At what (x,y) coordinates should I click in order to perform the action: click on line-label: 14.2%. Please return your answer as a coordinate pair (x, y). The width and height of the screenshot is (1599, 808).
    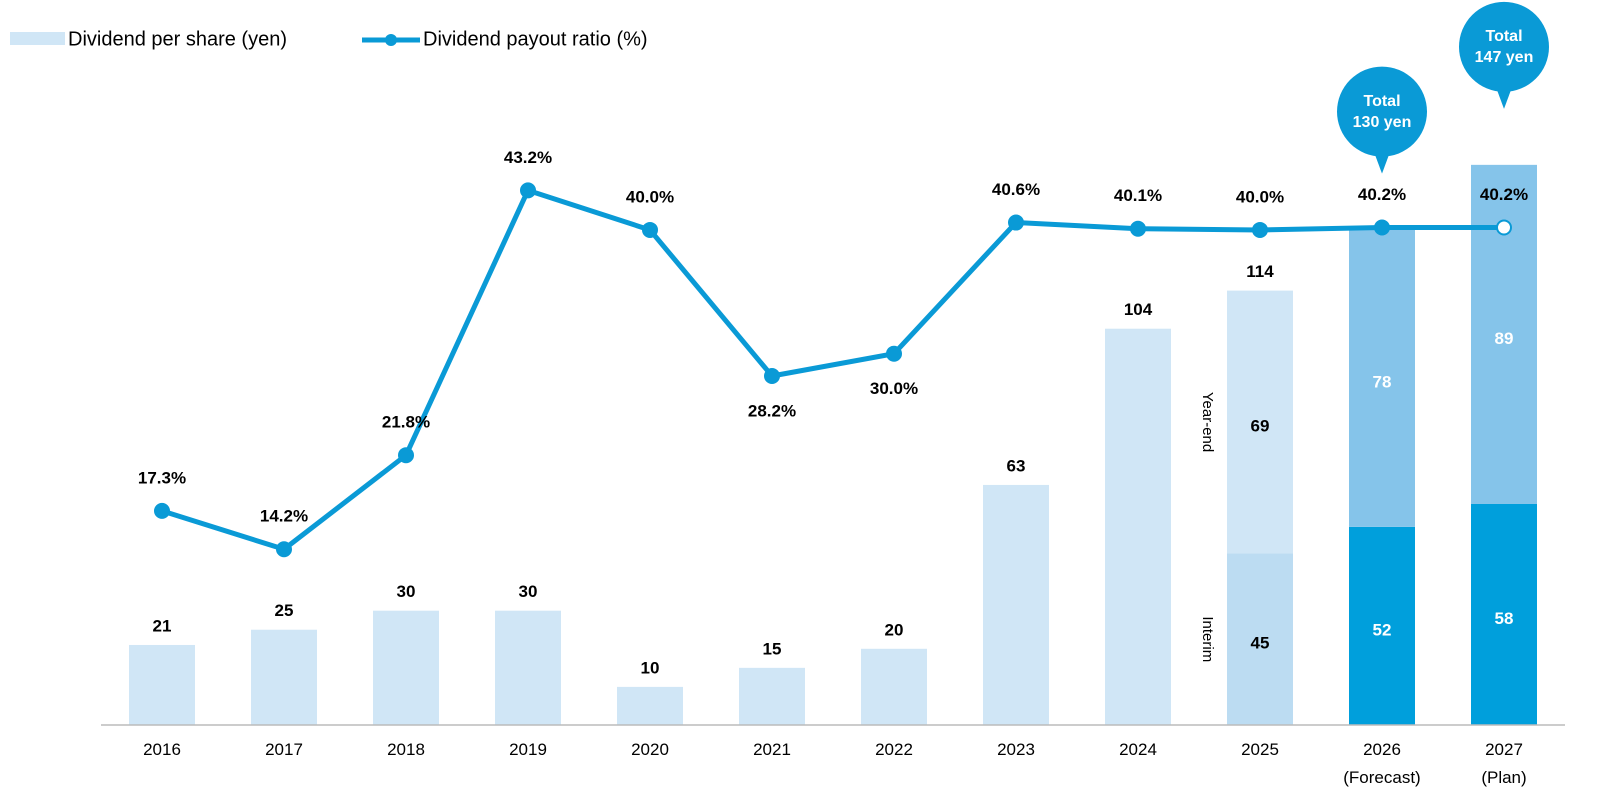
    Looking at the image, I should click on (284, 516).